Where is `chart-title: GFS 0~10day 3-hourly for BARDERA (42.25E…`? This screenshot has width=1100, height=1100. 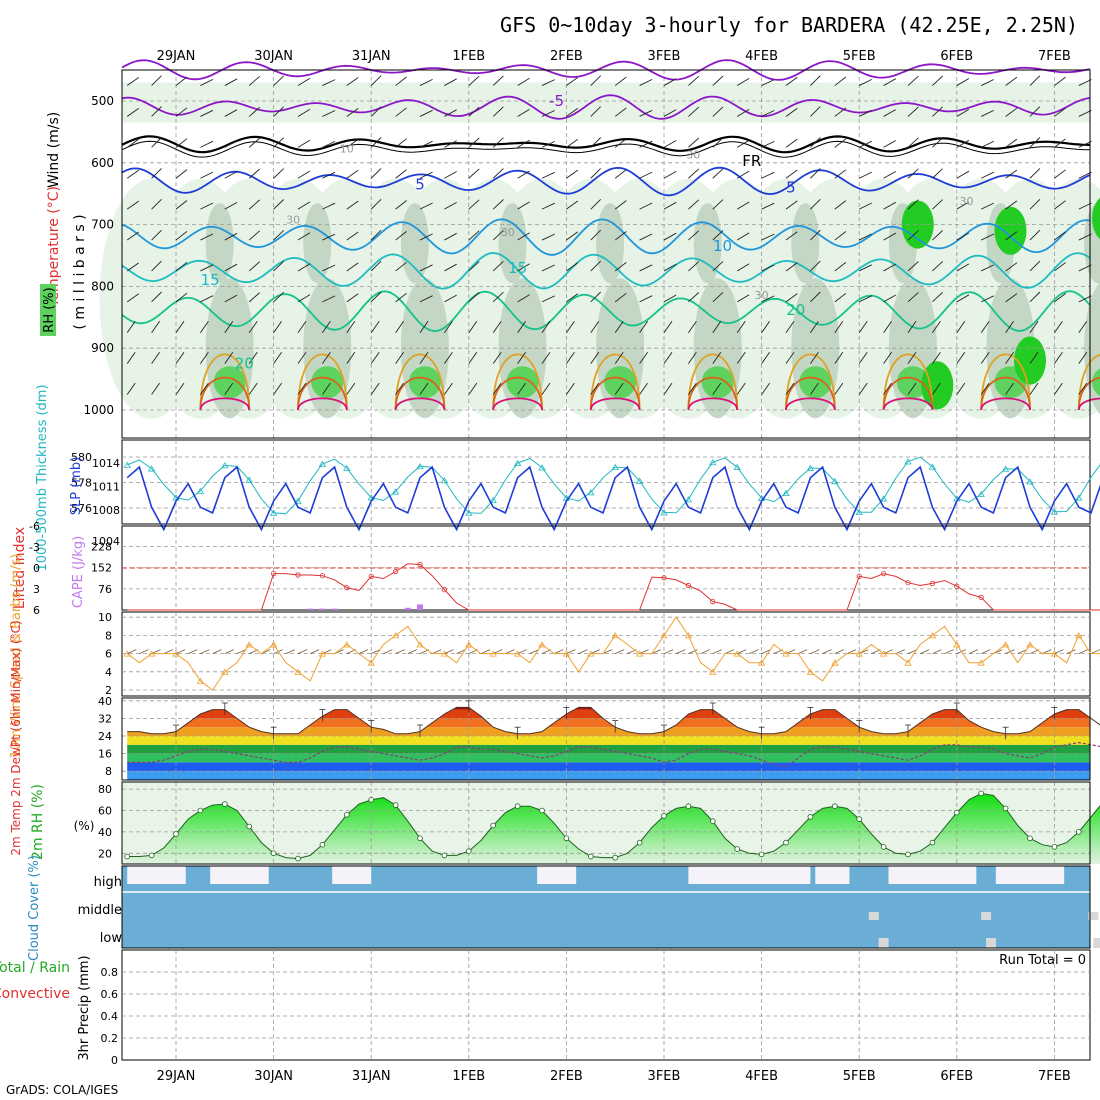 chart-title: GFS 0~10day 3-hourly for BARDERA (42.25E… is located at coordinates (789, 25).